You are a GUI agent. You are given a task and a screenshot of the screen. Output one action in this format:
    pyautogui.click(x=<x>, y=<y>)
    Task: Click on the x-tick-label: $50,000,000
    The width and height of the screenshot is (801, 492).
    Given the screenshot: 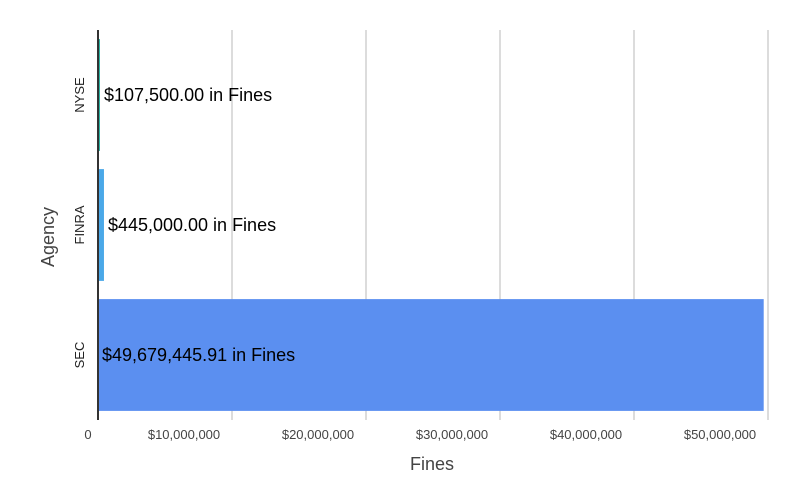 What is the action you would take?
    pyautogui.click(x=720, y=434)
    